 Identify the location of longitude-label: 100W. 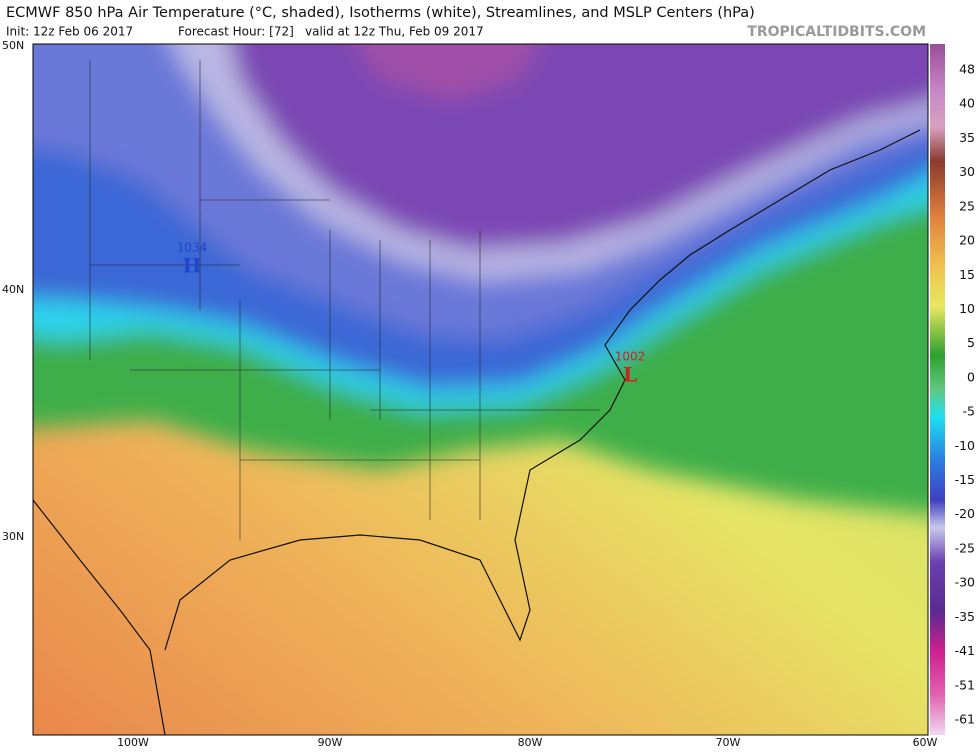
(133, 742).